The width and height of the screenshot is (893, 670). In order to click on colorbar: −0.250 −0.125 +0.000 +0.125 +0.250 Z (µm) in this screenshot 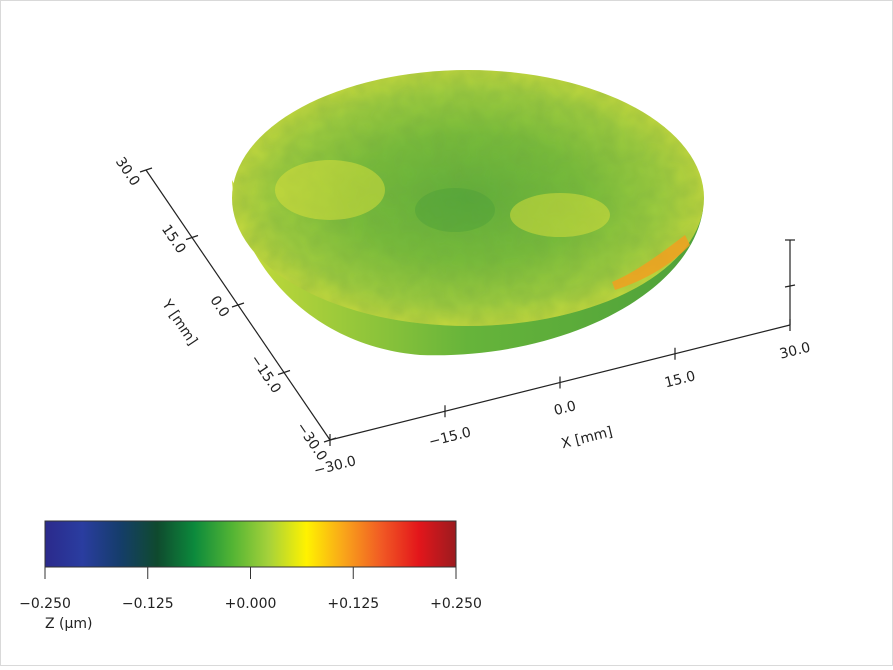, I will do `click(250, 576)`.